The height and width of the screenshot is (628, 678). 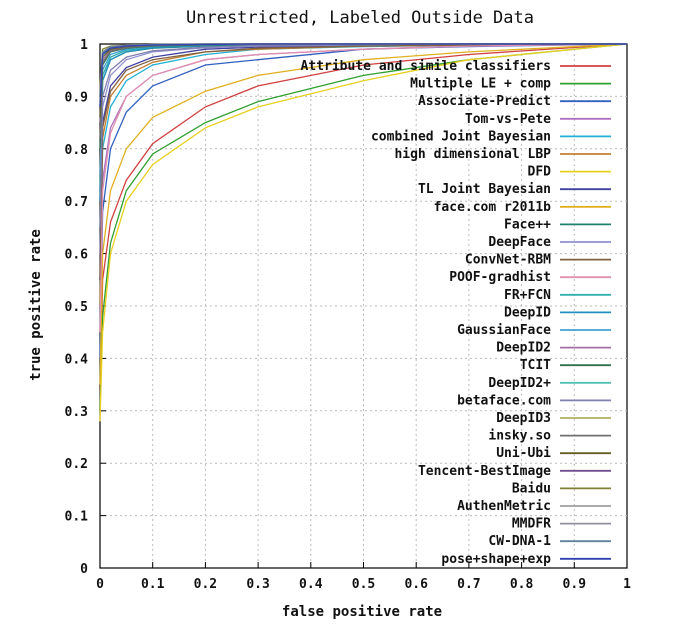 I want to click on legend-label: DeepFace, so click(x=519, y=242).